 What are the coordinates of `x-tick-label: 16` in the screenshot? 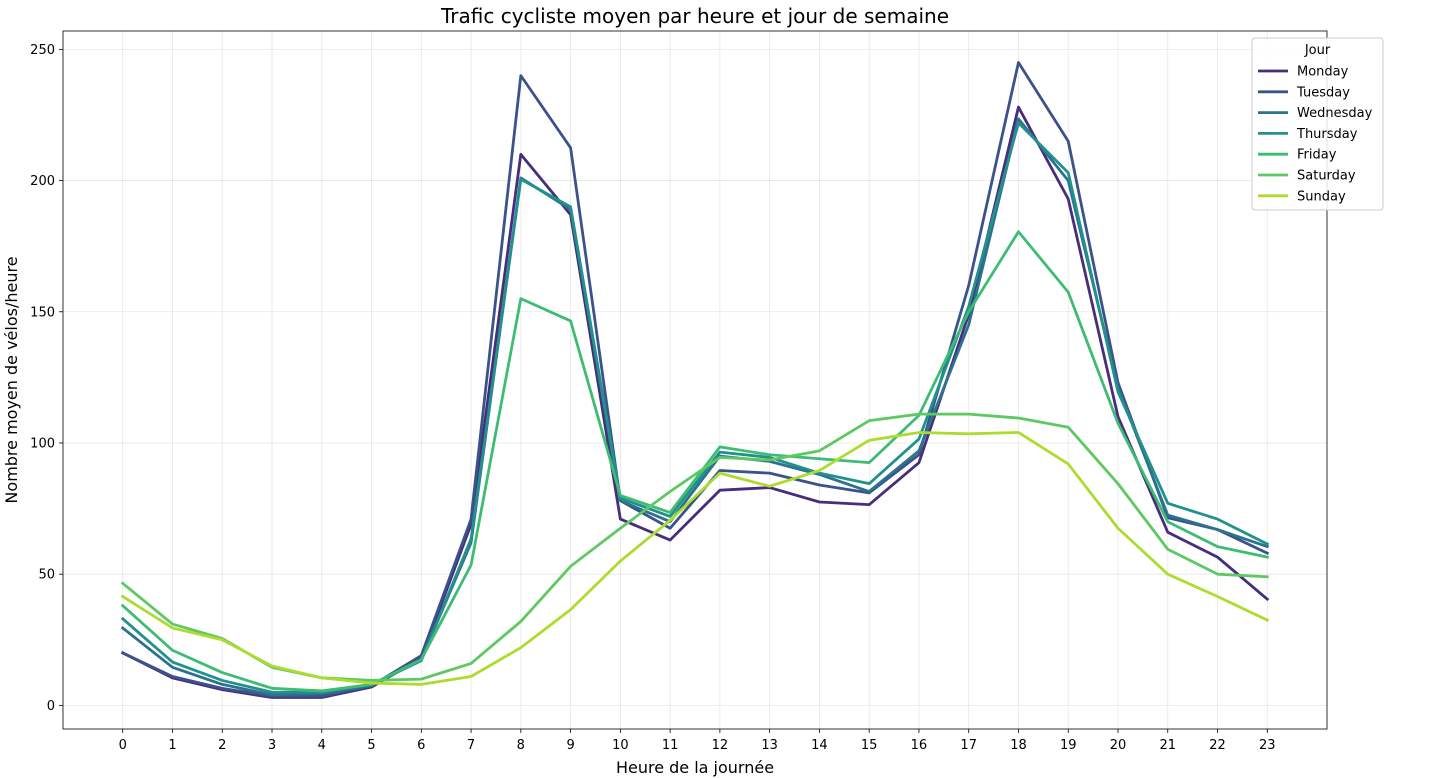 It's located at (919, 745).